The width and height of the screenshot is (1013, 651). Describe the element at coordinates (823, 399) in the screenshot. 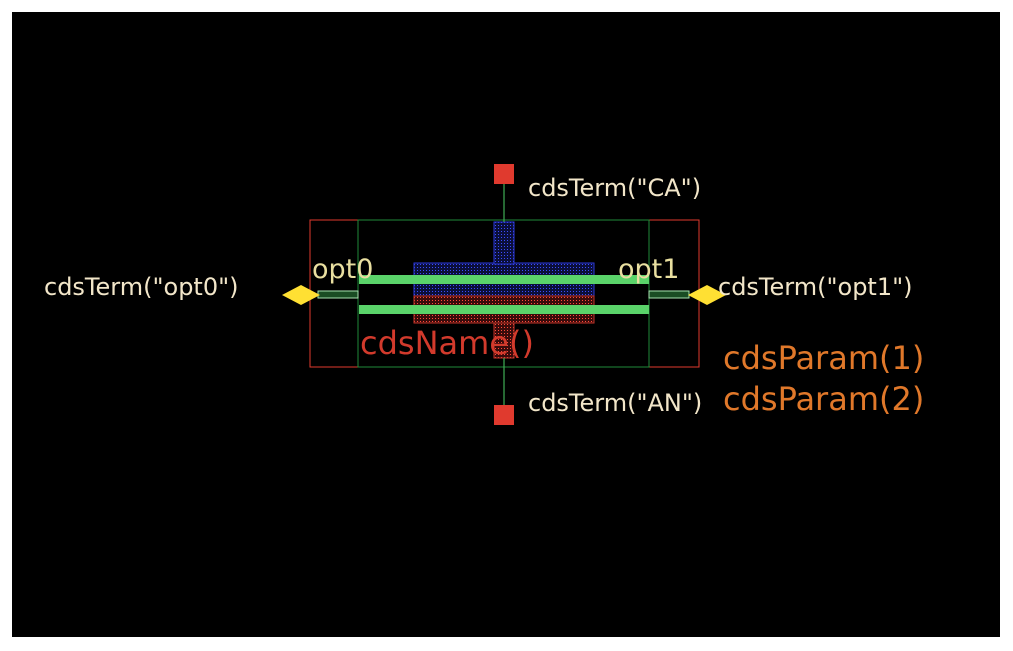

I see `param-label-2: cdsParam(2)` at that location.